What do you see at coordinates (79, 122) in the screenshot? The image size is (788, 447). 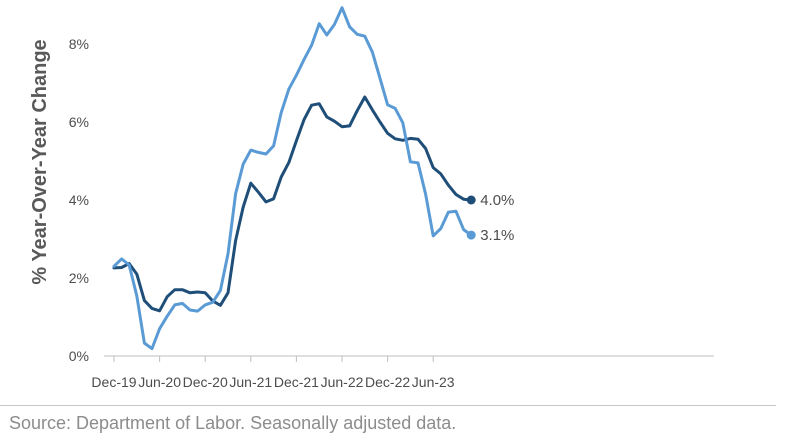 I see `y-tick-label: 6%` at bounding box center [79, 122].